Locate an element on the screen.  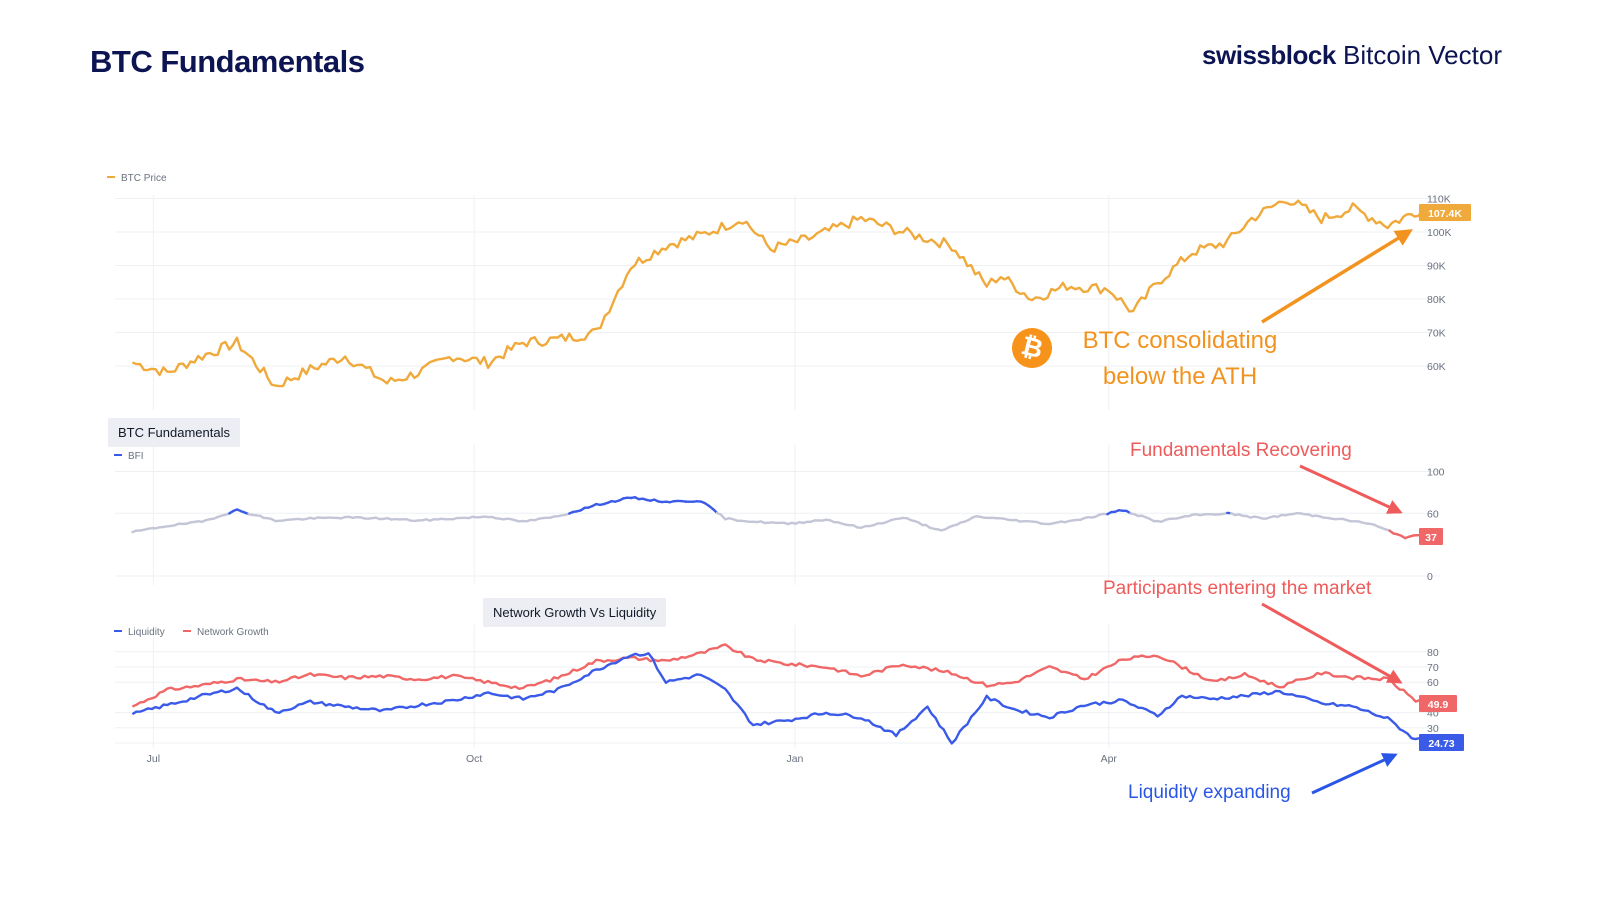
price-tick-label: 70K is located at coordinates (1436, 334).